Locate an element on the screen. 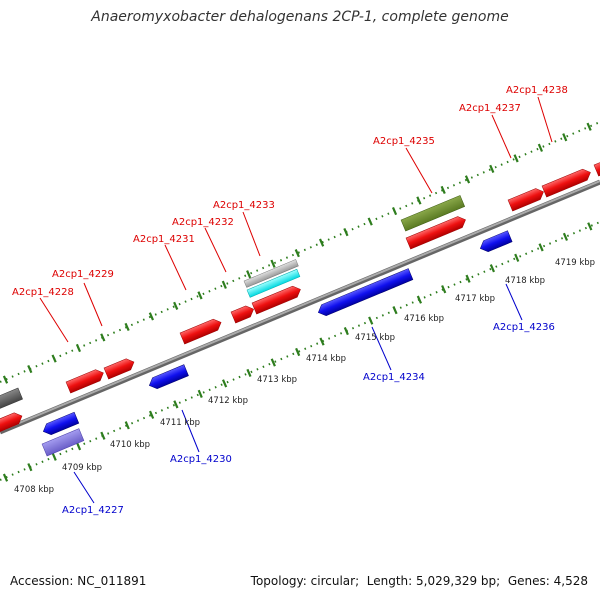  gene-label-4235: A2cp1_4235 is located at coordinates (404, 141).